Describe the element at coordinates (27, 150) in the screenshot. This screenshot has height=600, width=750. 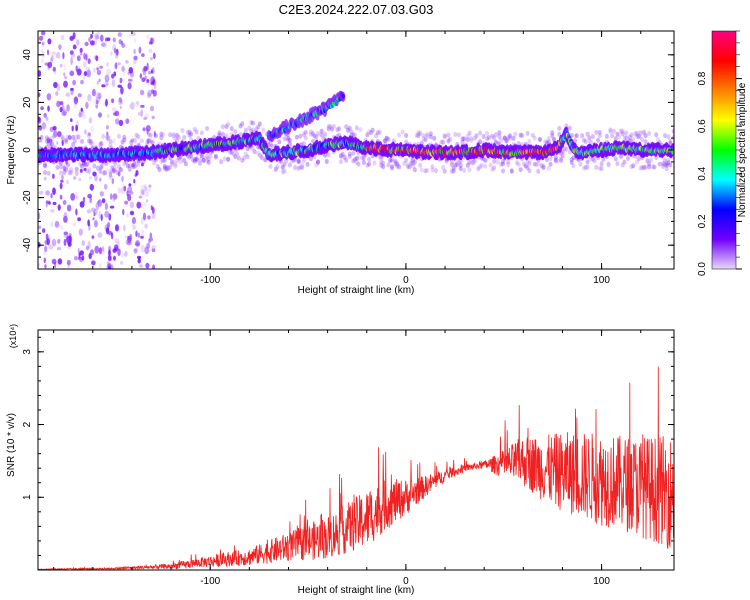
I see `y-tick-label: 0` at that location.